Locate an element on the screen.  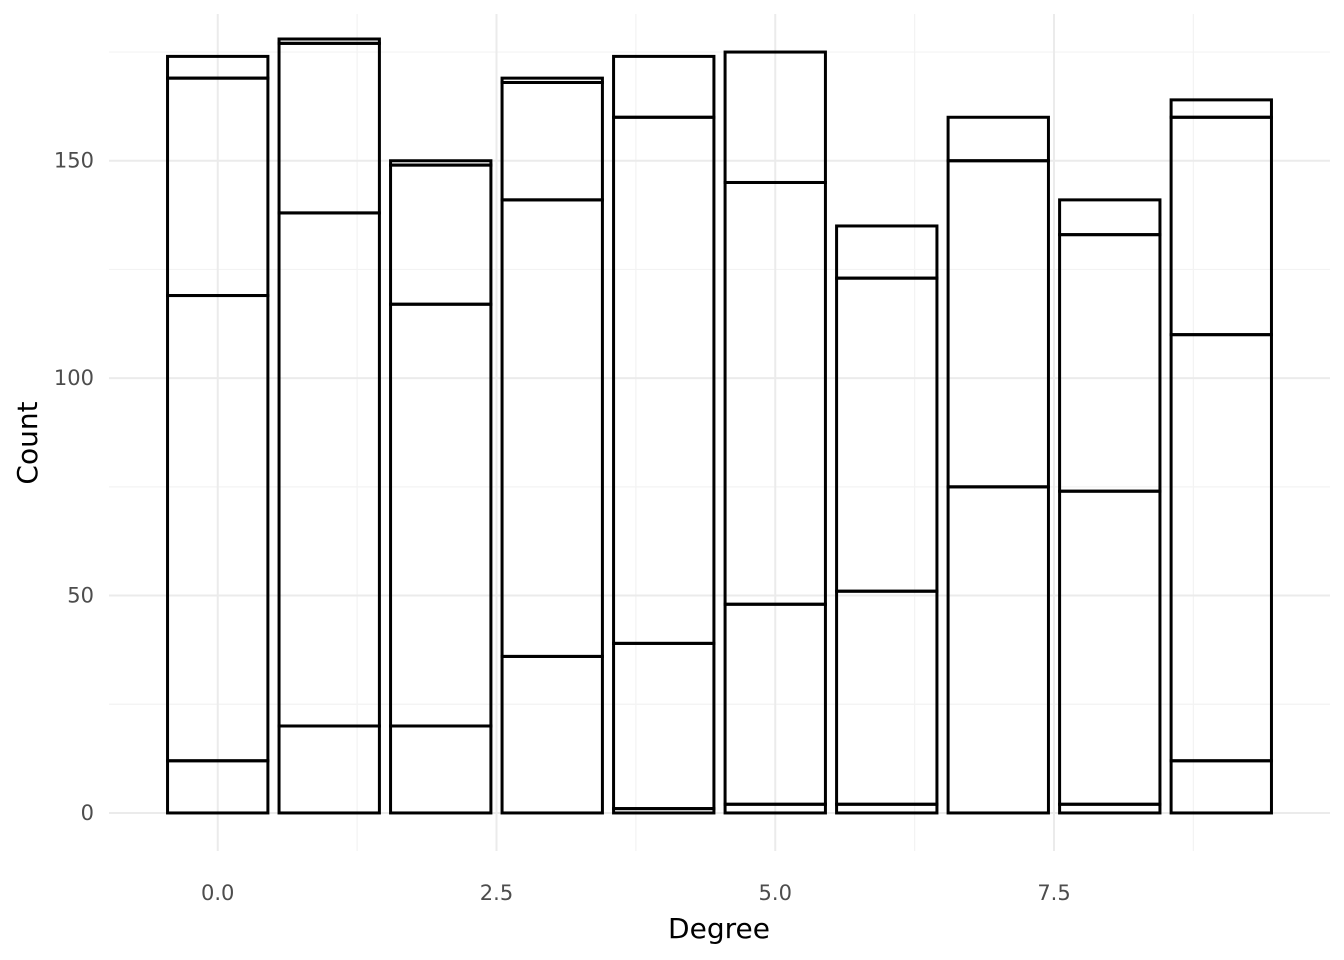
y-axis-title: Count is located at coordinates (27, 442).